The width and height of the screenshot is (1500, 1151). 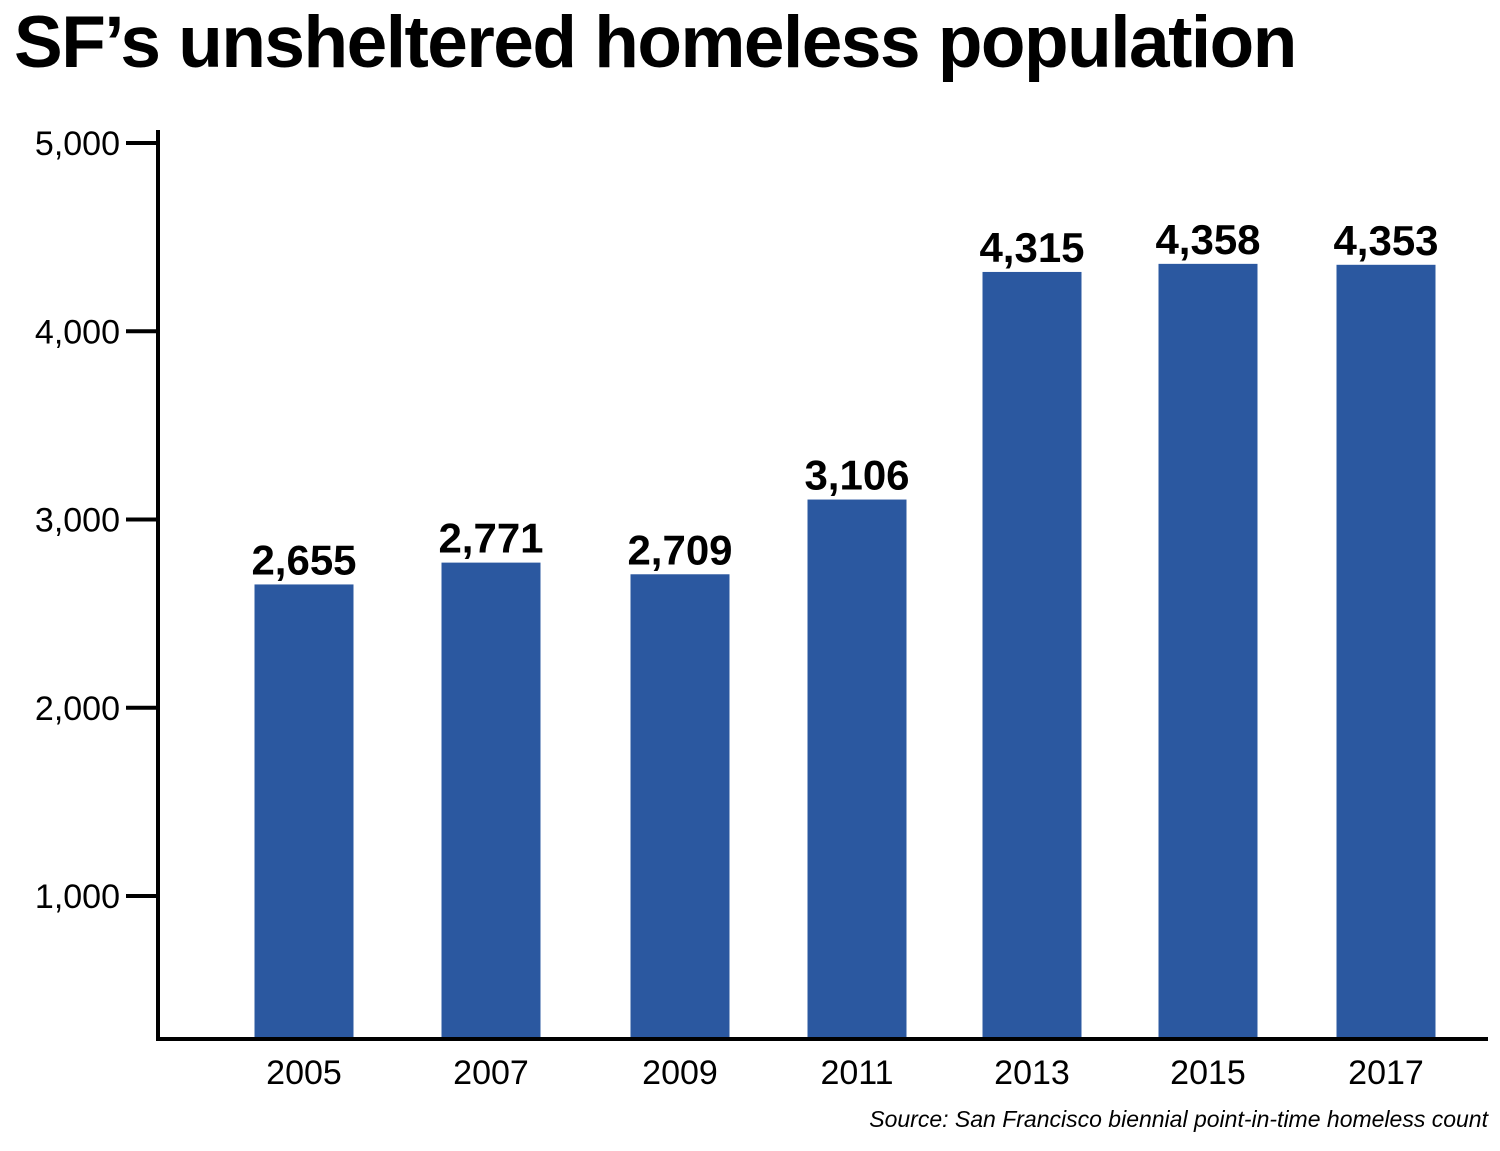 What do you see at coordinates (77, 897) in the screenshot?
I see `y-tick-label-1000: 1,000` at bounding box center [77, 897].